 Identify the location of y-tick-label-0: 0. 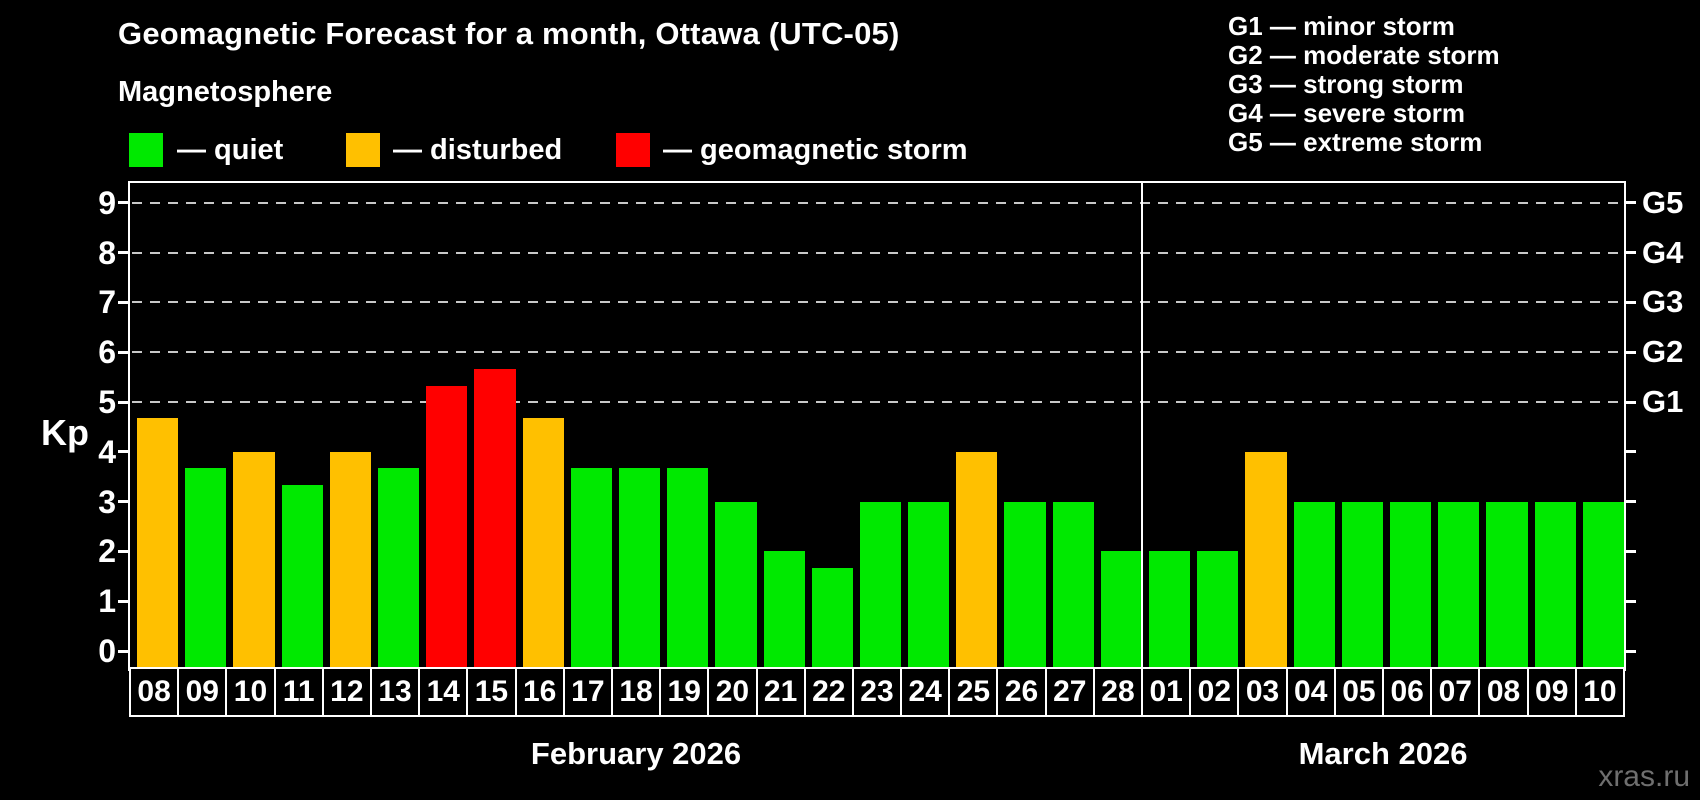
(107, 651).